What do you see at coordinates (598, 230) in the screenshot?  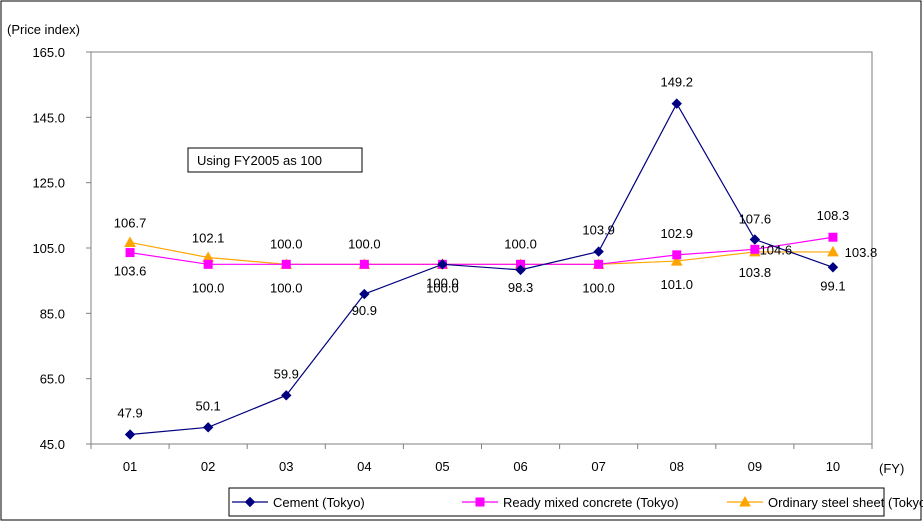 I see `data-label-cement: 103.9` at bounding box center [598, 230].